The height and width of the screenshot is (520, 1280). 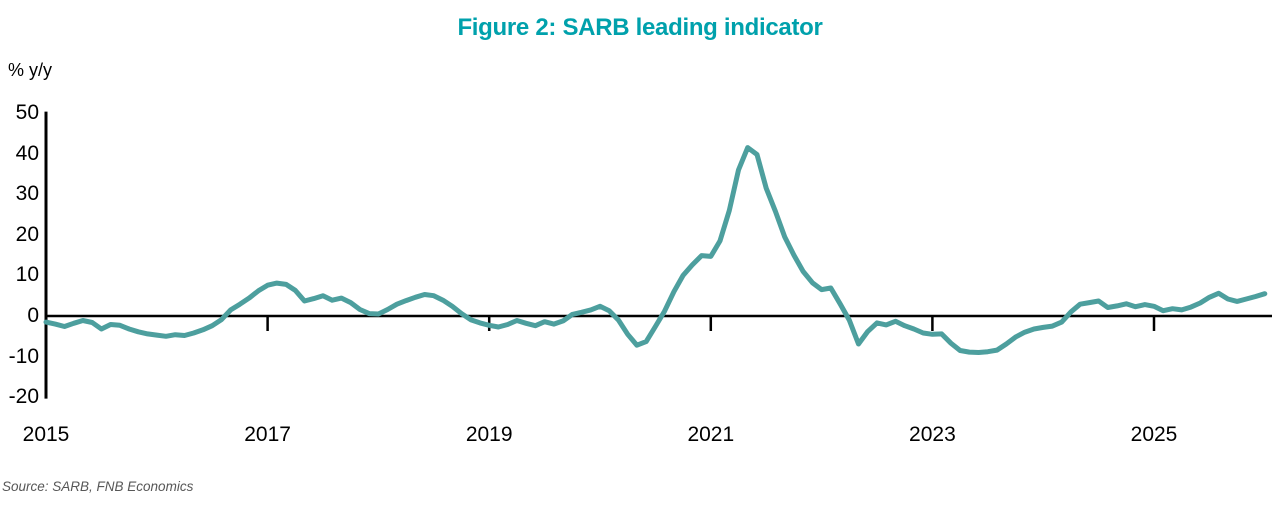 I want to click on x-axis-year-label: 2023, so click(x=932, y=434).